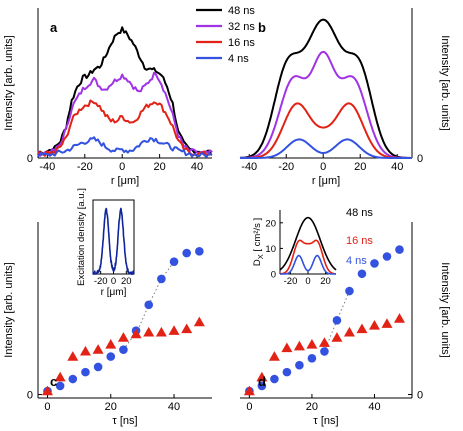  I want to click on panel-d-x-label: τ [ns], so click(325, 421).